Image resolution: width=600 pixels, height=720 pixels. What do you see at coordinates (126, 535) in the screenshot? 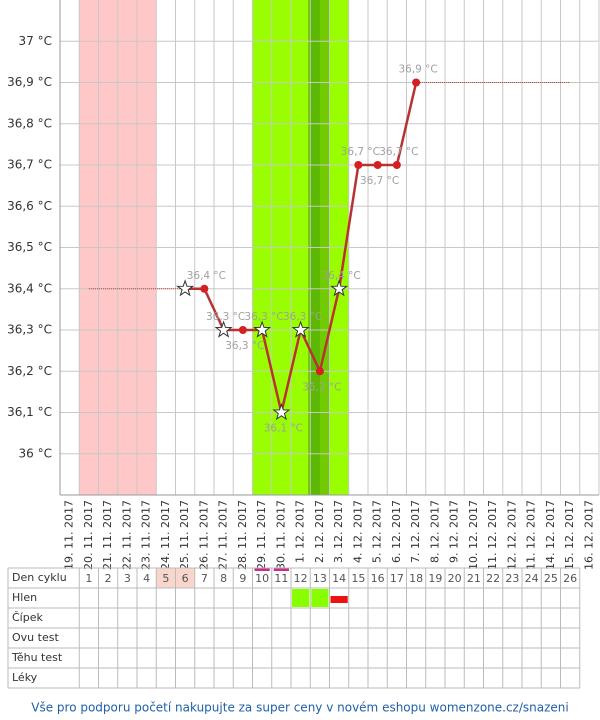
I see `x-tick-label: 22. 11. 2017` at bounding box center [126, 535].